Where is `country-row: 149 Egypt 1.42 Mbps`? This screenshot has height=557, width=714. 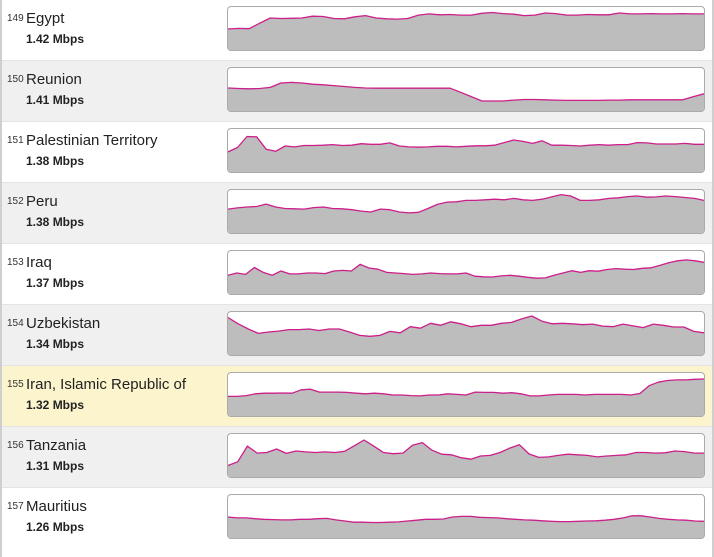
country-row: 149 Egypt 1.42 Mbps is located at coordinates (357, 30).